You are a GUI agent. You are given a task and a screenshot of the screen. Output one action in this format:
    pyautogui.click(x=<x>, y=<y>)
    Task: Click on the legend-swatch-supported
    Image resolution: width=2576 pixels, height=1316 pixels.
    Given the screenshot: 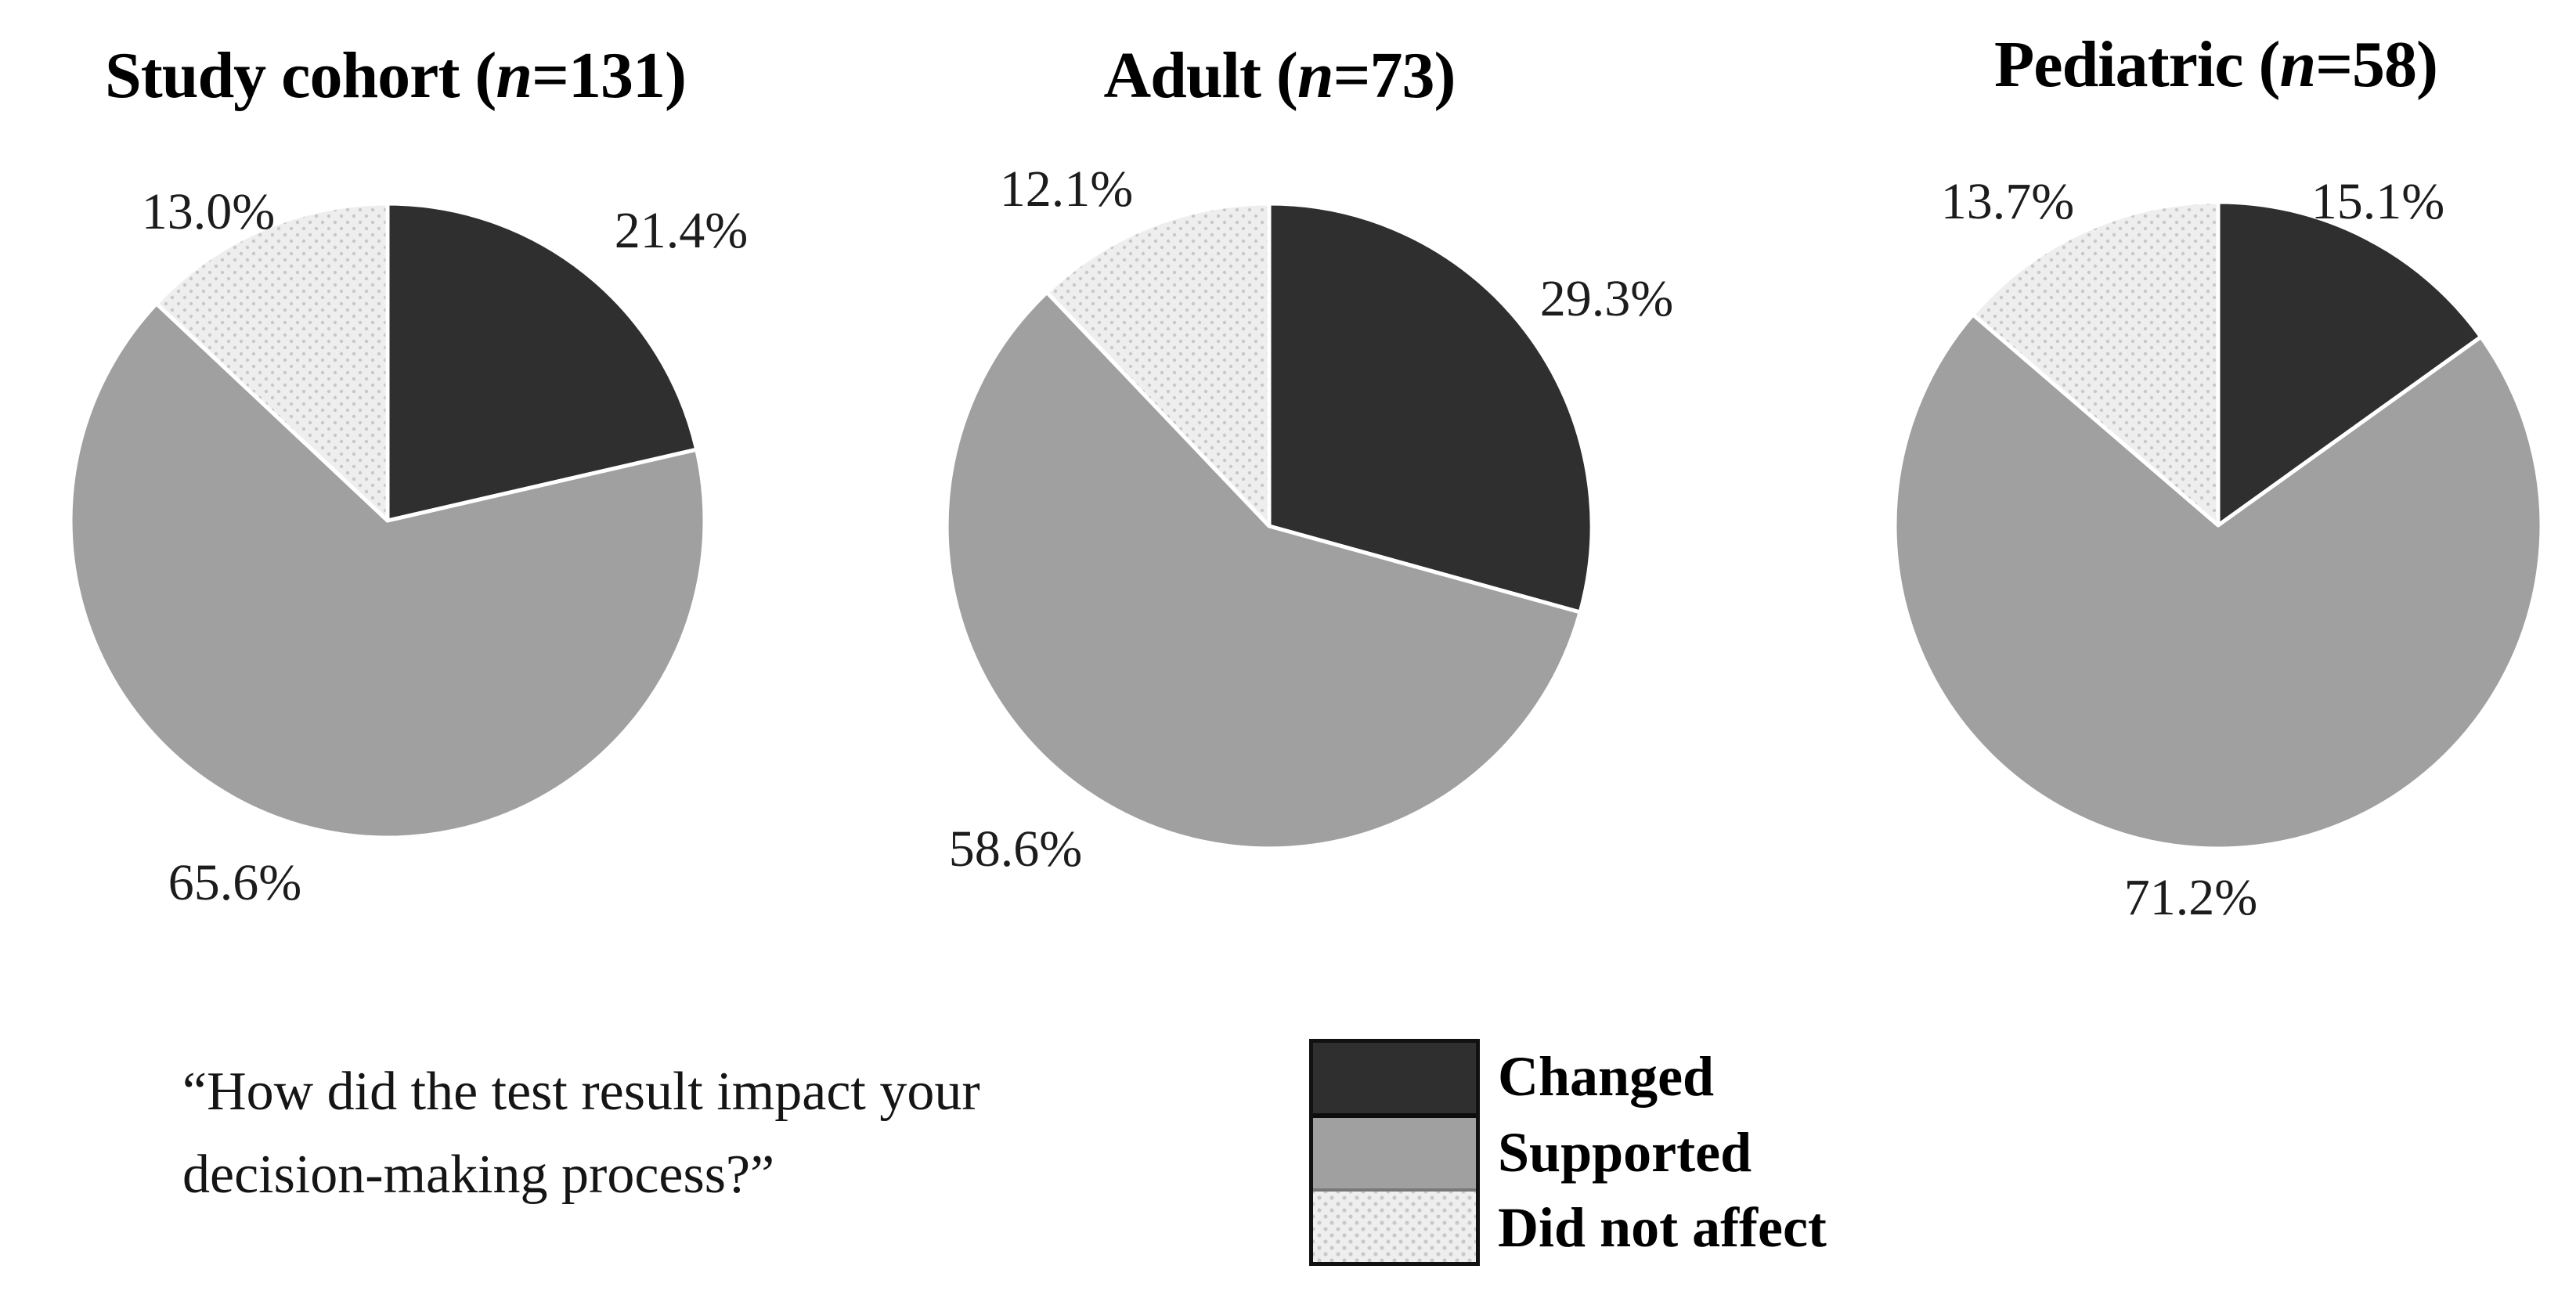 What is the action you would take?
    pyautogui.click(x=1394, y=1155)
    